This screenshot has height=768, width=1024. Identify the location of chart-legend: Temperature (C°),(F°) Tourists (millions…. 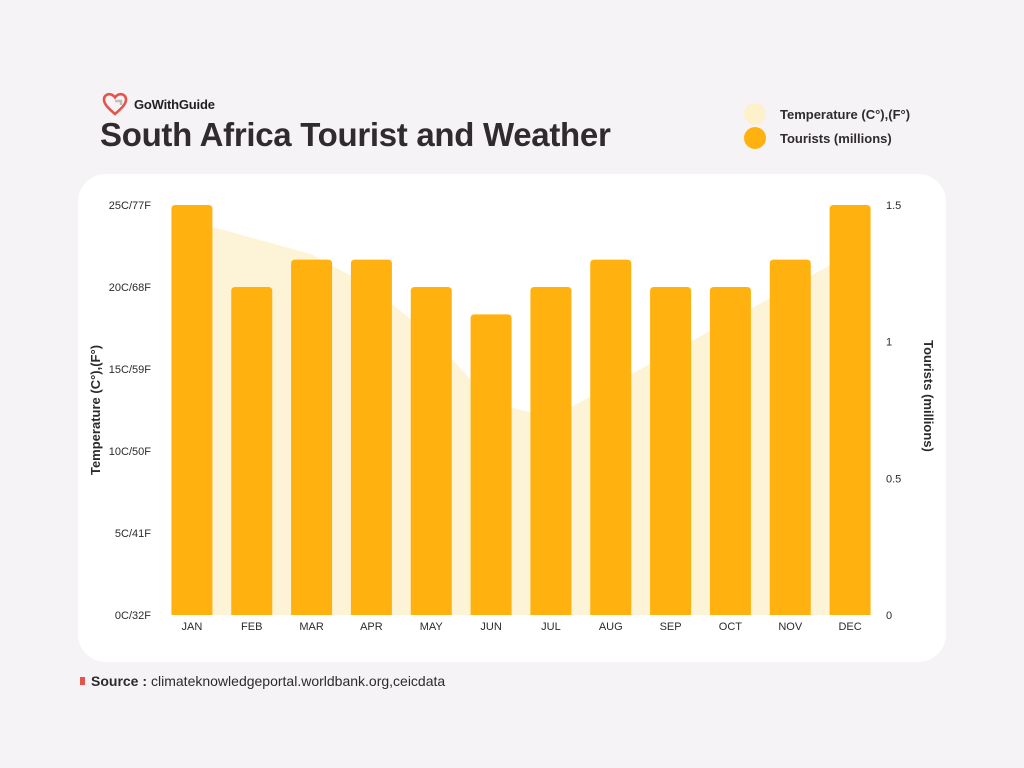
(827, 126).